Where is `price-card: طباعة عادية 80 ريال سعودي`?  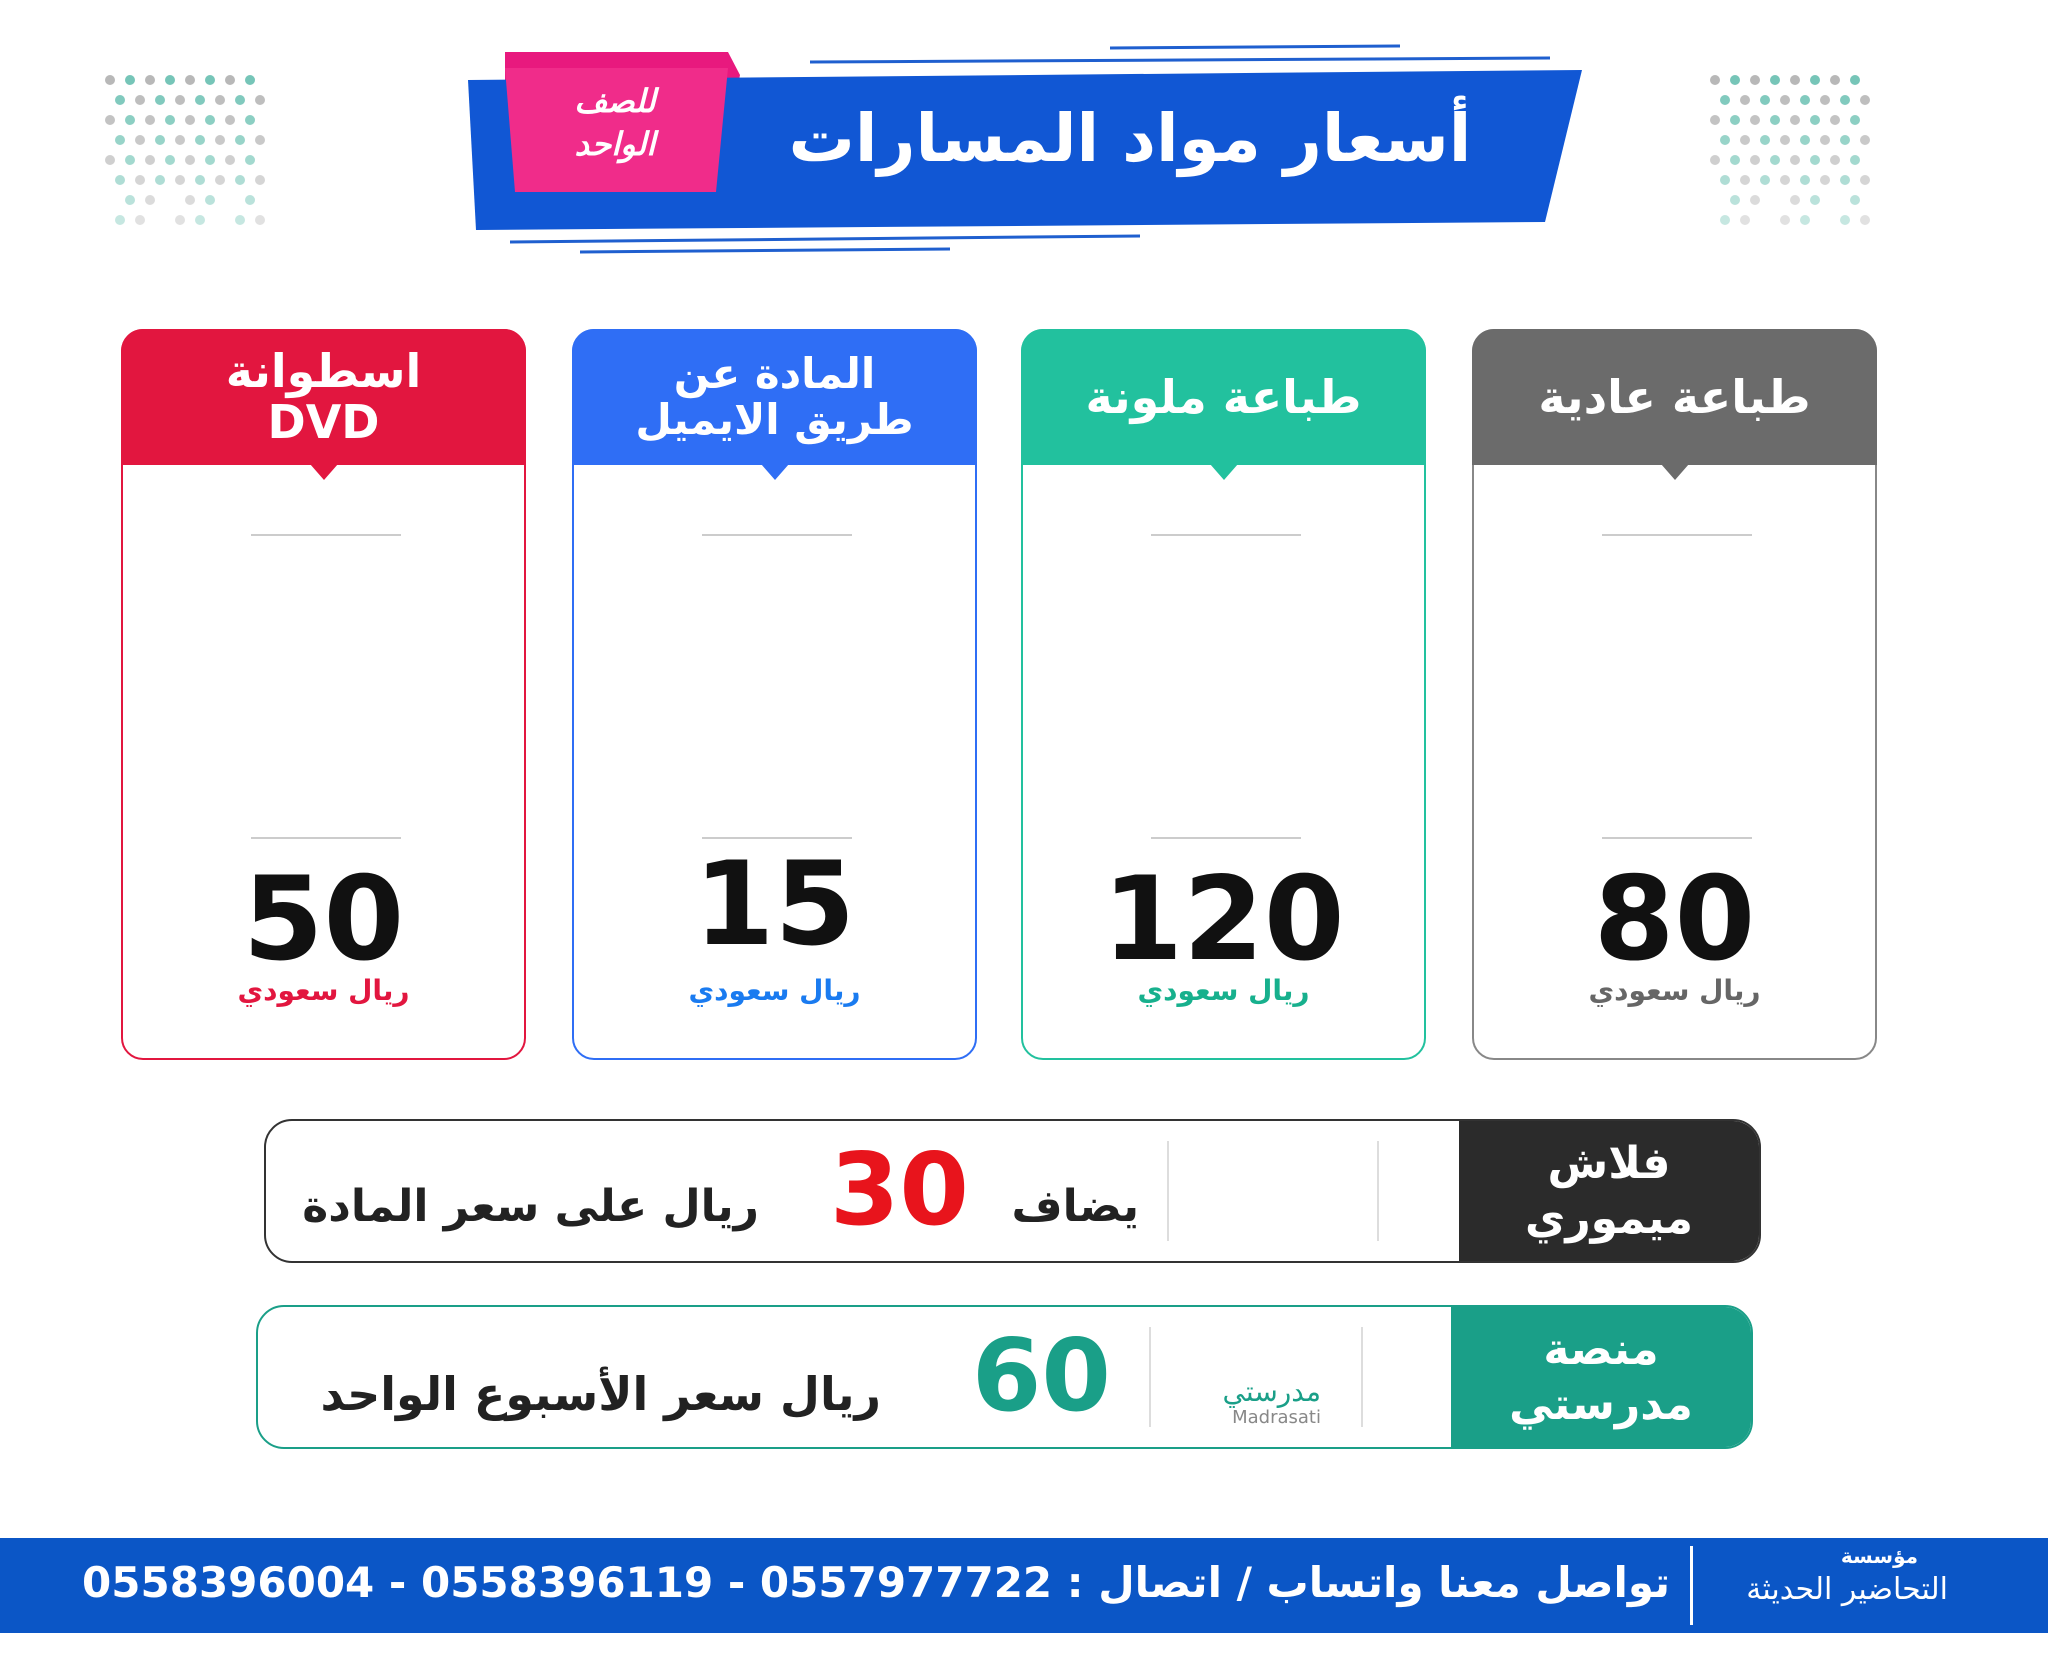
price-card: طباعة عادية 80 ريال سعودي is located at coordinates (1674, 694).